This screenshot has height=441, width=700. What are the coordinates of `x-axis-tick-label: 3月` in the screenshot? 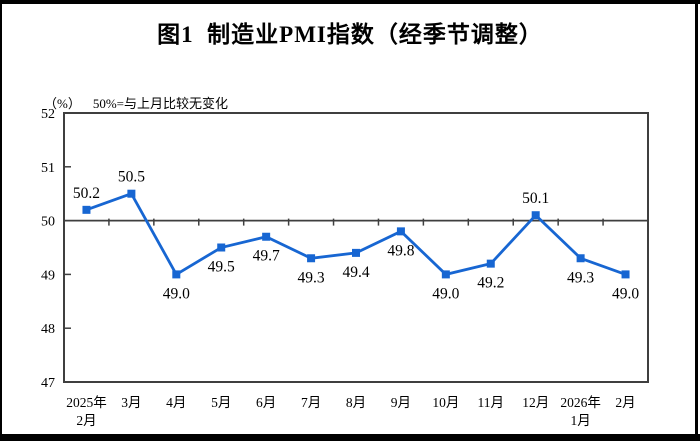 It's located at (131, 402).